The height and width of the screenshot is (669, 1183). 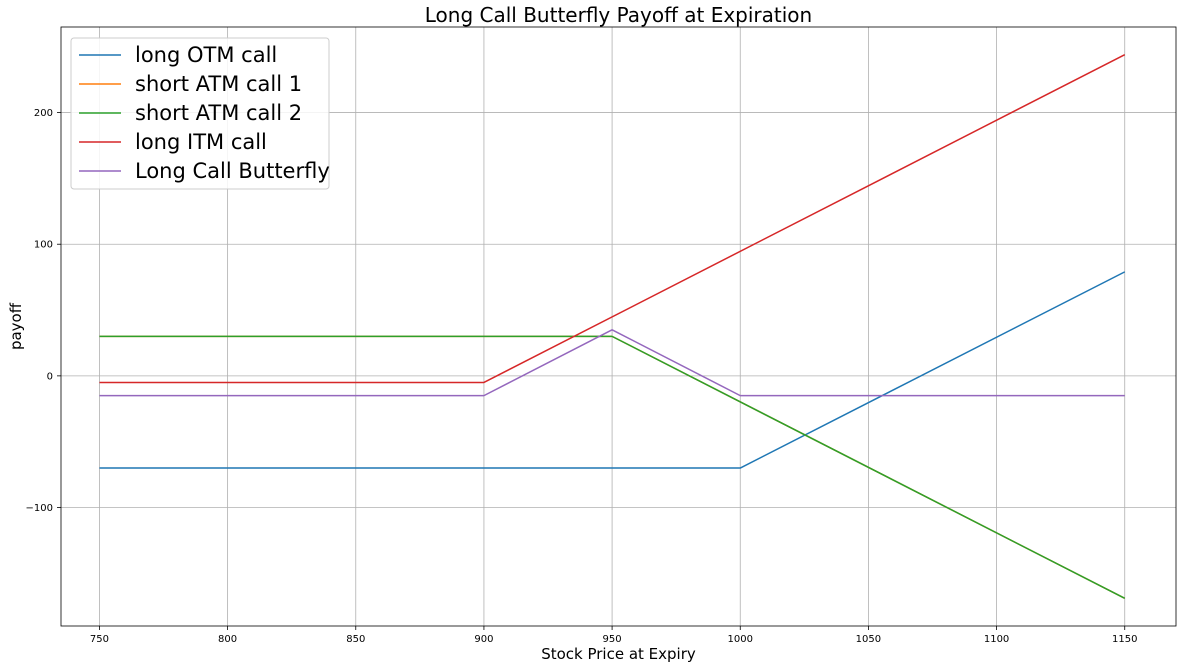 What do you see at coordinates (201, 142) in the screenshot?
I see `legend-label: long ITM call` at bounding box center [201, 142].